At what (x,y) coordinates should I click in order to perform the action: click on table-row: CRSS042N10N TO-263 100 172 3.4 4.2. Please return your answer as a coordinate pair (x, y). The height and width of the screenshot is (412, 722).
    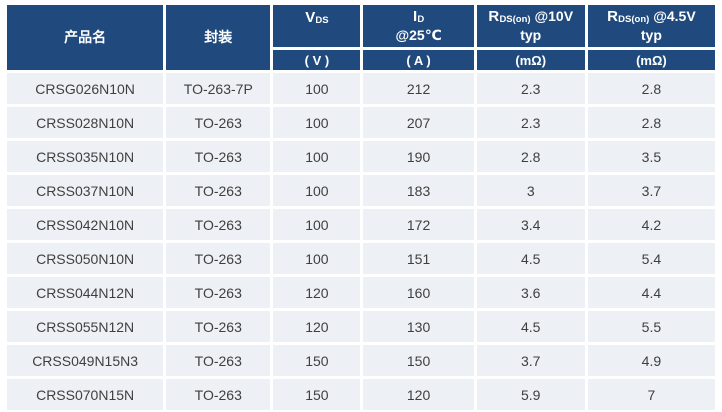
    Looking at the image, I should click on (361, 224).